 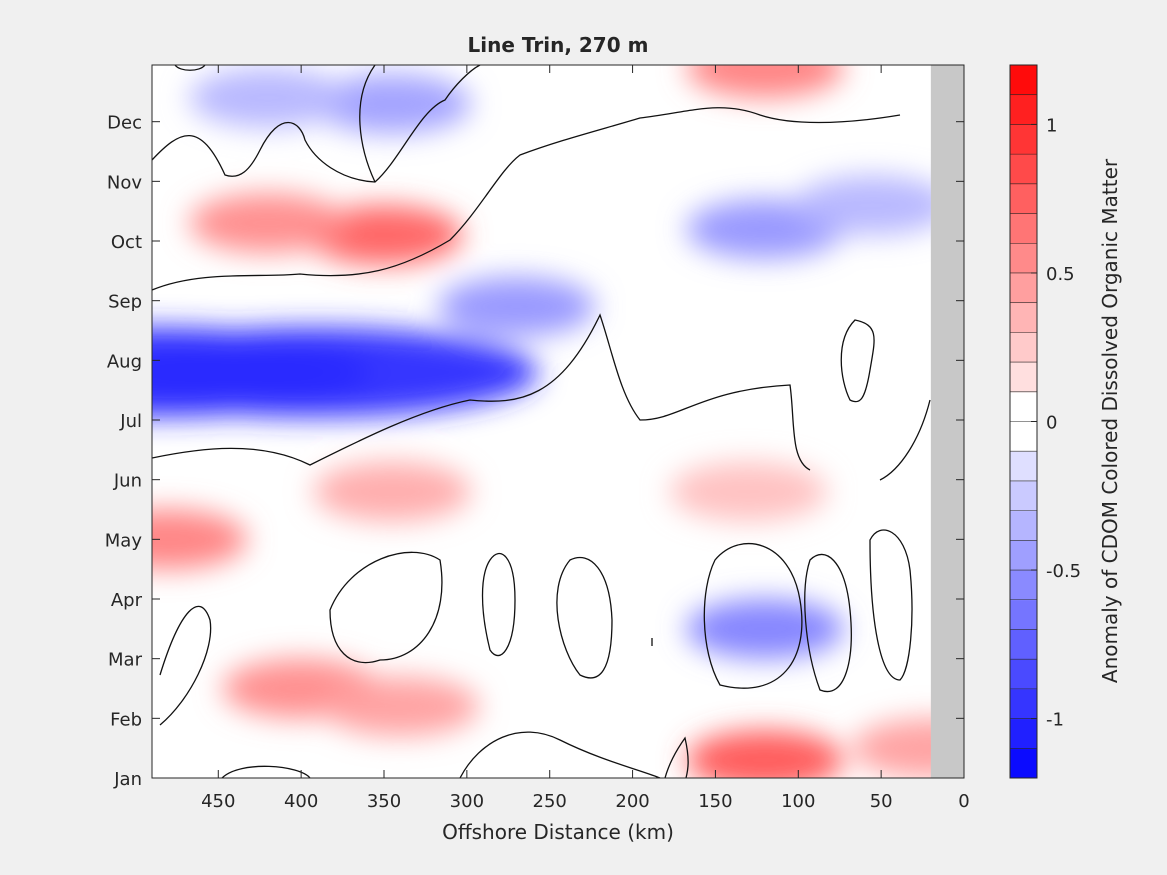 What do you see at coordinates (558, 832) in the screenshot?
I see `x-axis-label: Offshore Distance (km)` at bounding box center [558, 832].